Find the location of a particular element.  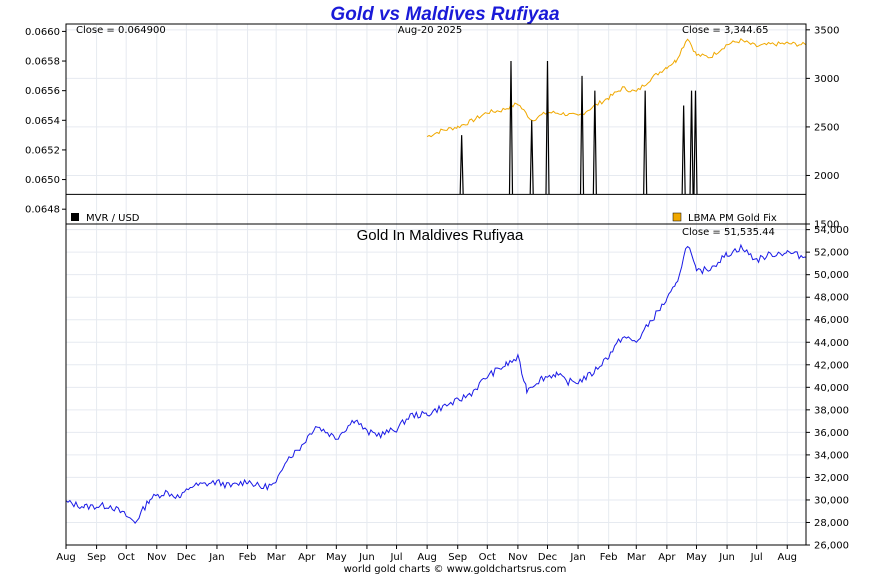

y-left-tick-label: 0.0660 is located at coordinates (42, 32).